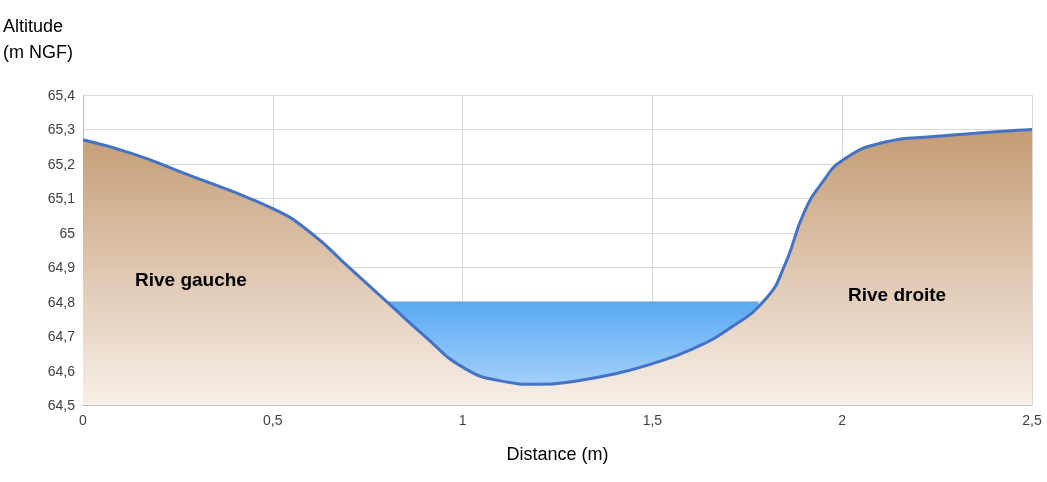  What do you see at coordinates (61, 336) in the screenshot?
I see `y-tick-label: 64,7` at bounding box center [61, 336].